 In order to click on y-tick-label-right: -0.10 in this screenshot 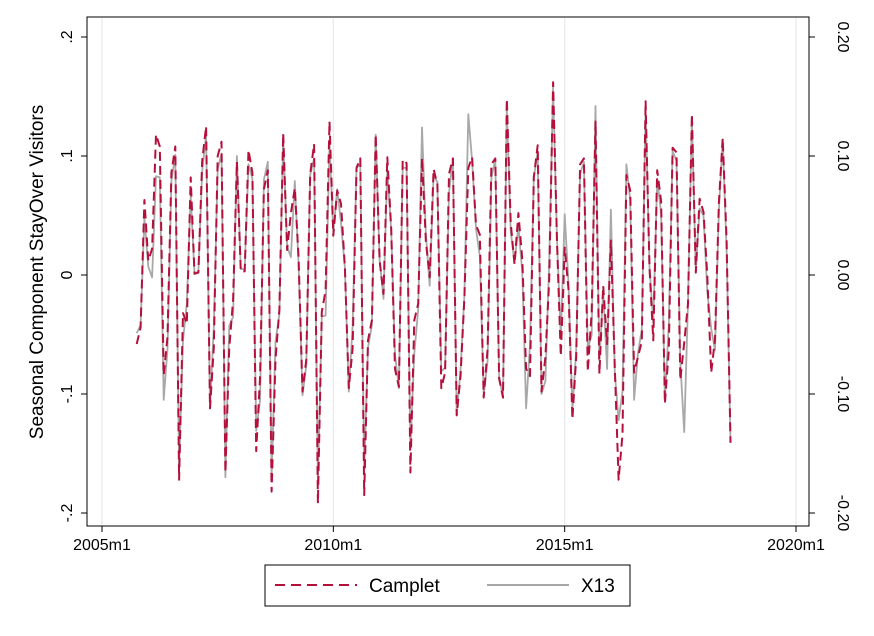, I will do `click(842, 394)`.